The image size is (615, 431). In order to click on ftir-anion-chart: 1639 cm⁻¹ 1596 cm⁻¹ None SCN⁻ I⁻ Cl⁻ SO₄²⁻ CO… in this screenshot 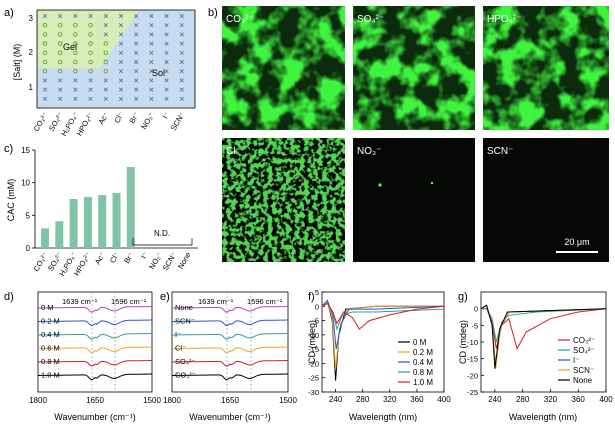, I will do `click(230, 356)`.